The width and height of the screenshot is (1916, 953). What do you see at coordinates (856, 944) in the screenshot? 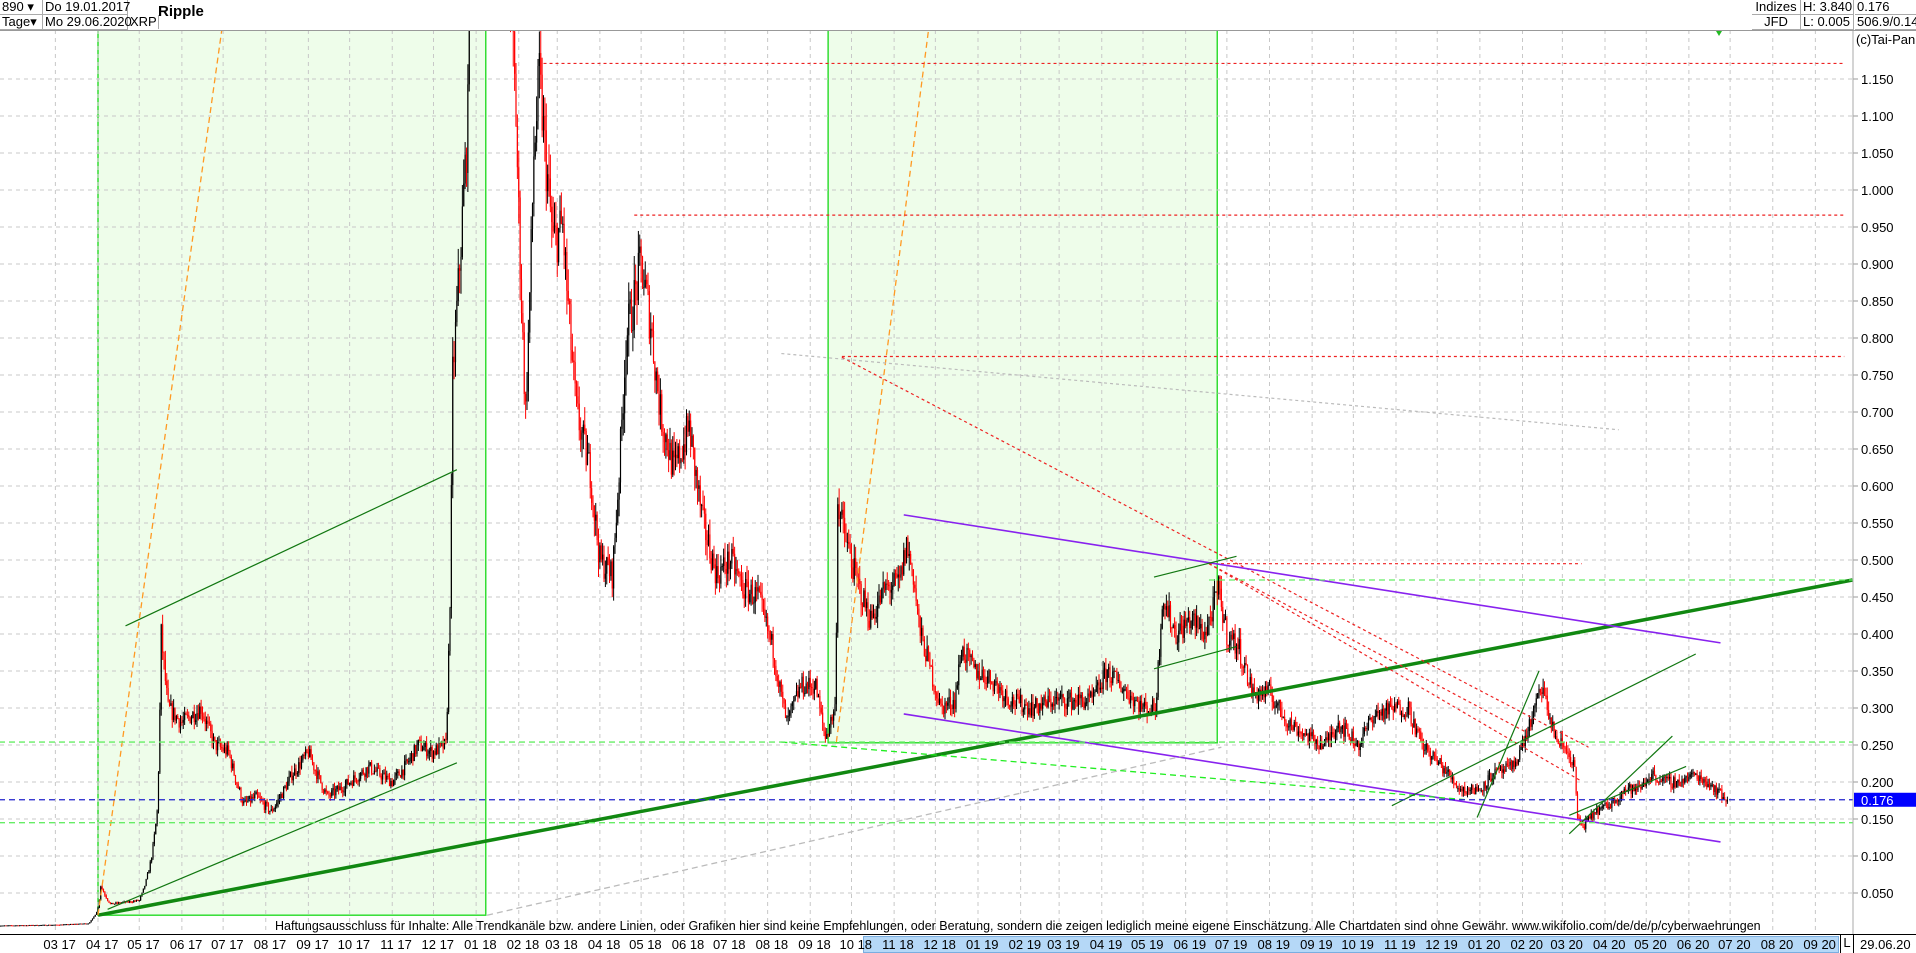
I see `x-tick-label: 10 18` at bounding box center [856, 944].